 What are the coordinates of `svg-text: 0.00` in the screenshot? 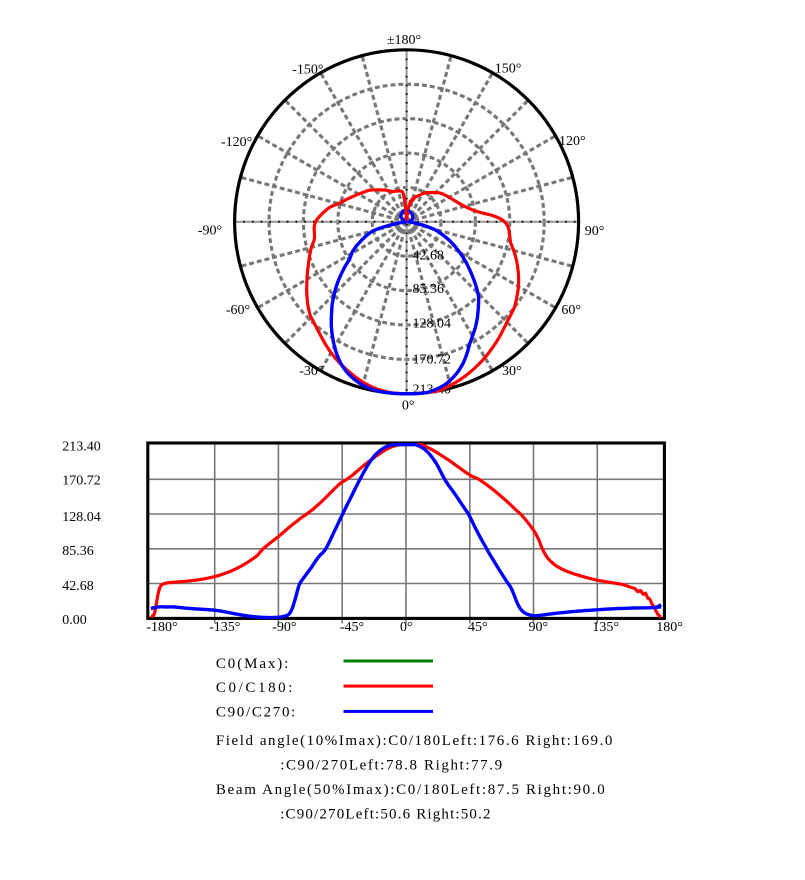 It's located at (74, 620).